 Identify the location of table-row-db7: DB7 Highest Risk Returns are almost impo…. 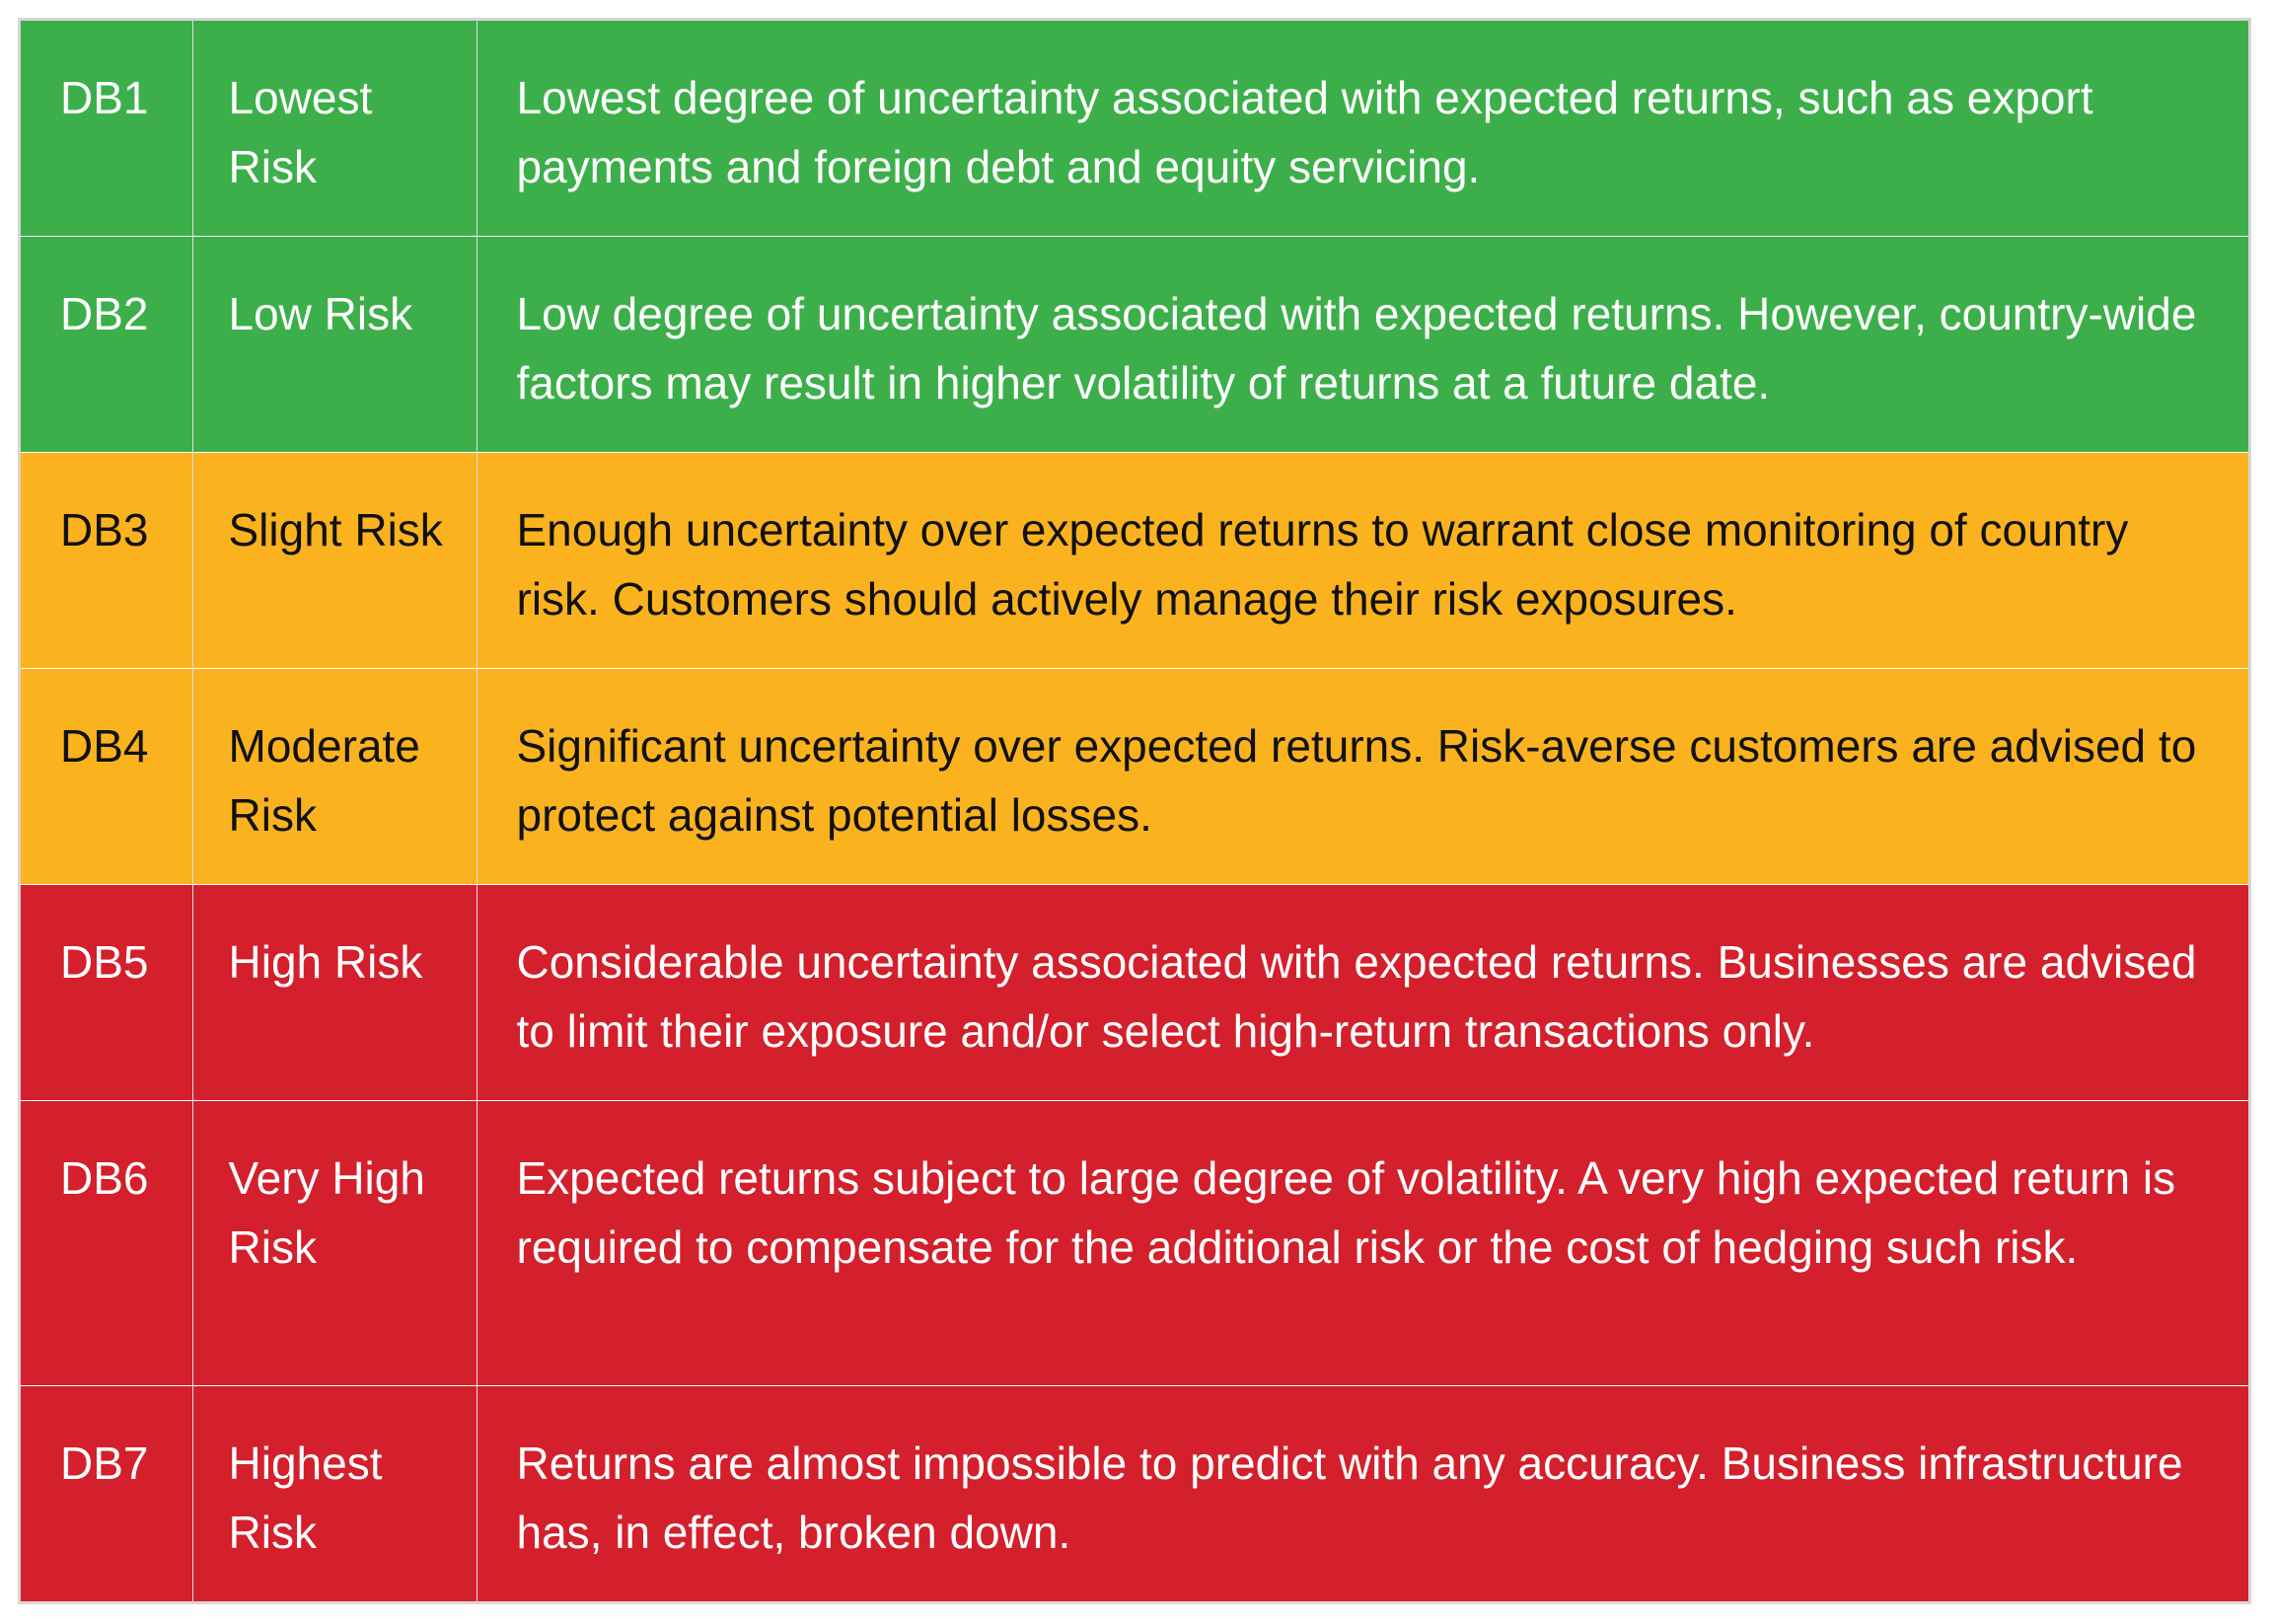
(1134, 1493).